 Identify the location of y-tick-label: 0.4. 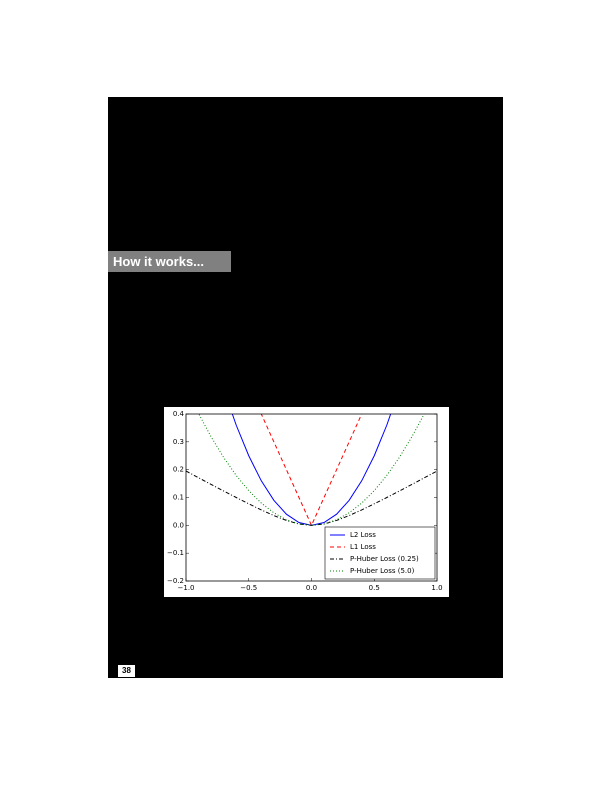
(179, 414).